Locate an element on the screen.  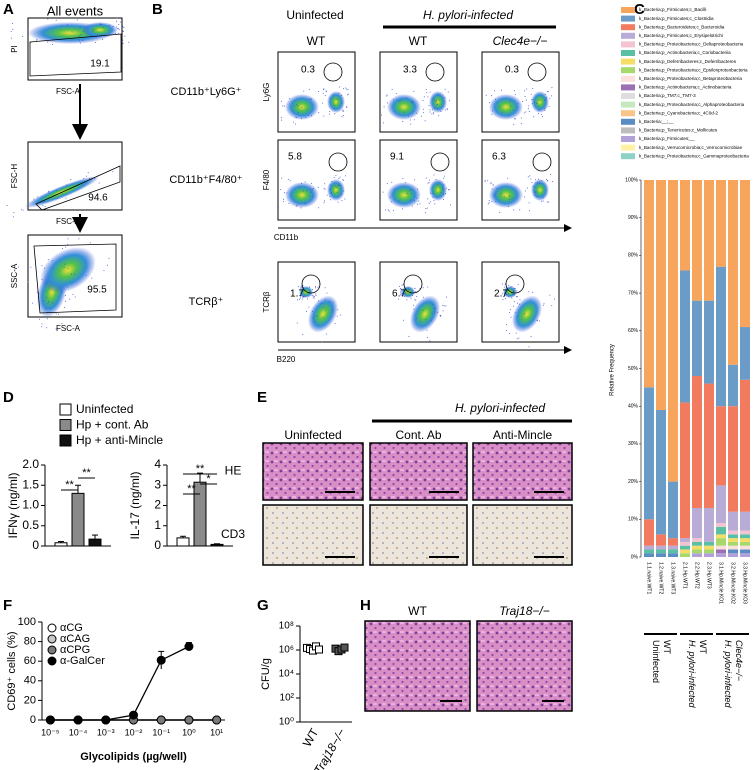
flow-plot is located at coordinates (520, 180).